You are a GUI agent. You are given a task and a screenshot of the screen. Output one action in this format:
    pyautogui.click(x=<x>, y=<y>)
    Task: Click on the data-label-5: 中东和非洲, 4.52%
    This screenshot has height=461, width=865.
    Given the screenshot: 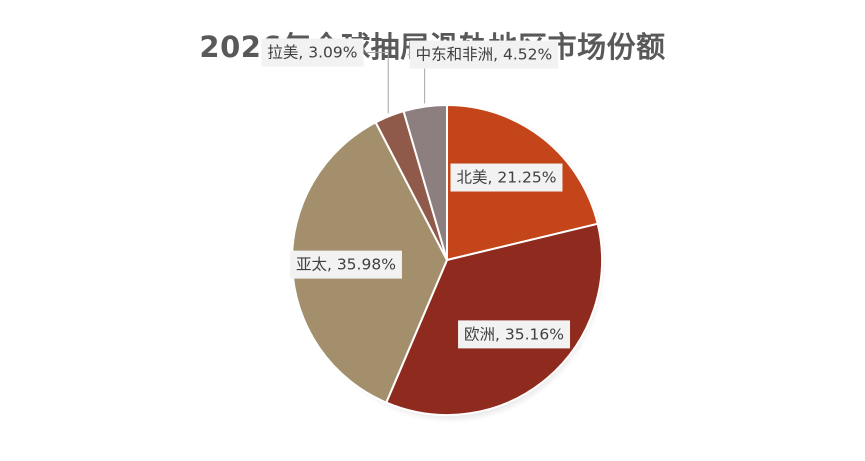 What is the action you would take?
    pyautogui.click(x=484, y=54)
    